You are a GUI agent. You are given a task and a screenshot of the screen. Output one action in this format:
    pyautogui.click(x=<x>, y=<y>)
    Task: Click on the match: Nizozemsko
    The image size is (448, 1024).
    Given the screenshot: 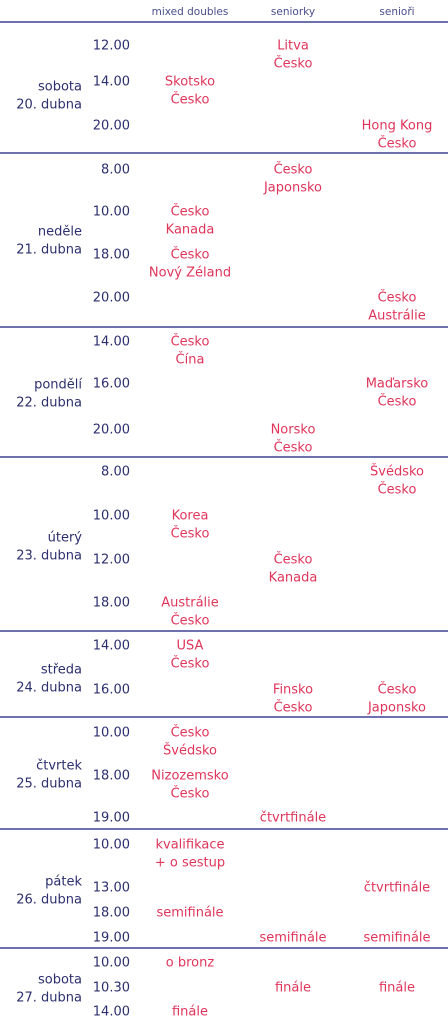 What is the action you would take?
    pyautogui.click(x=189, y=776)
    